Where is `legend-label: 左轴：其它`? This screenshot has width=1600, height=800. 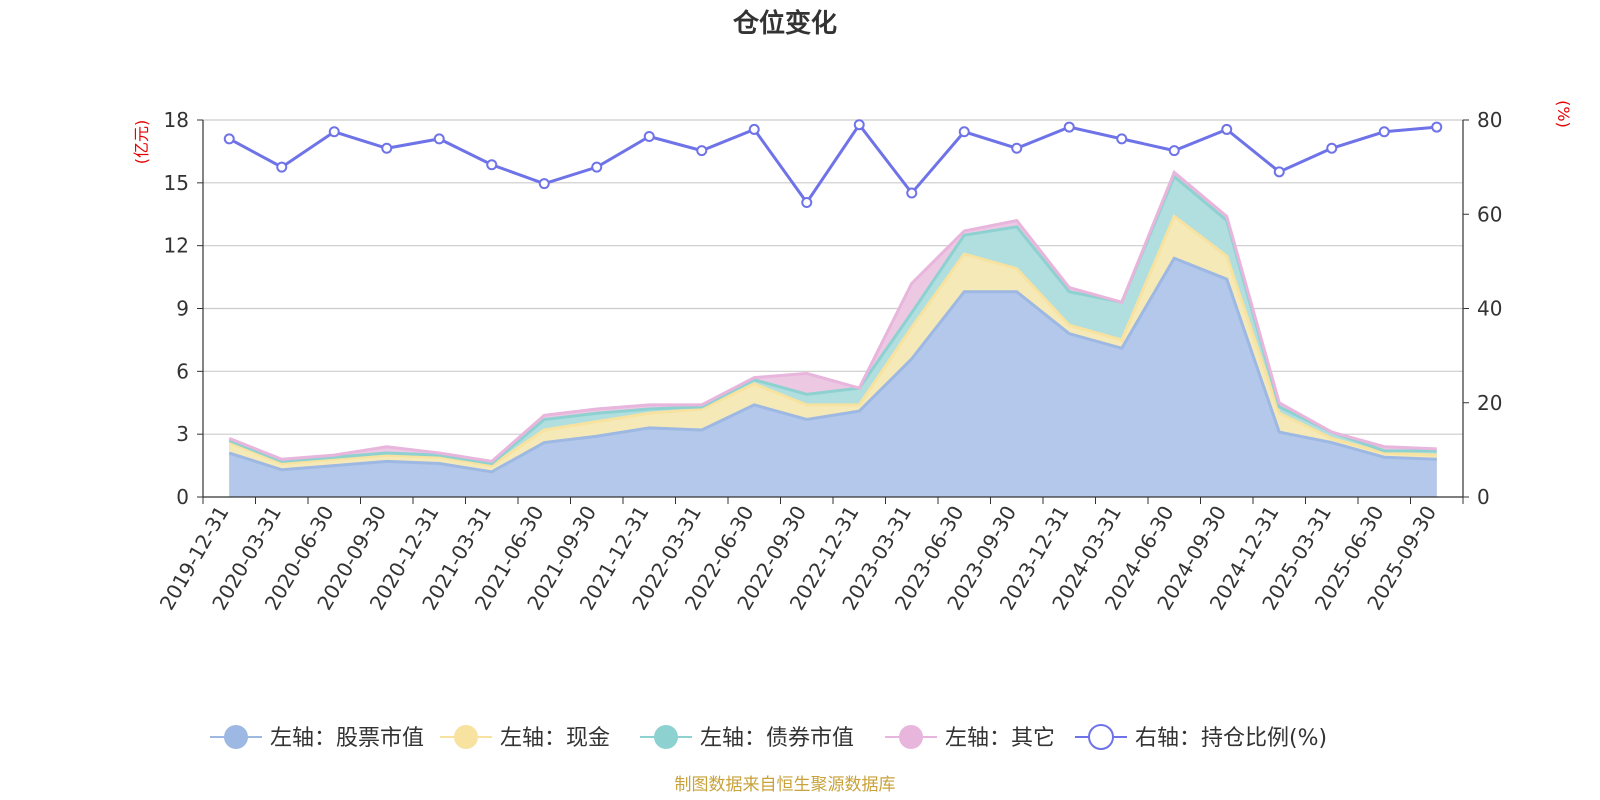
legend-label: 左轴：其它 is located at coordinates (1000, 738).